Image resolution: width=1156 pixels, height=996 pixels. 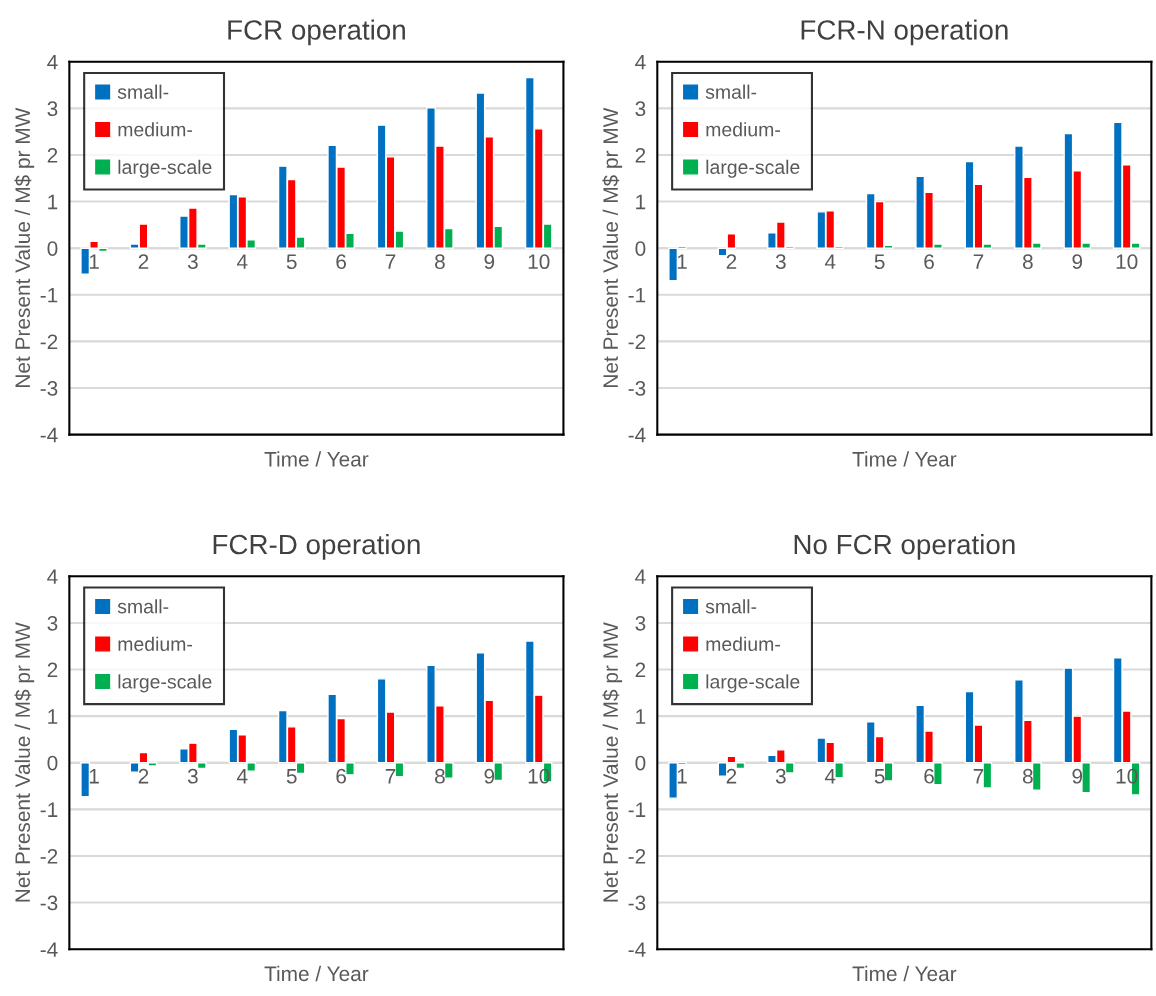 I want to click on chart-title: FCR-N operation, so click(x=904, y=32).